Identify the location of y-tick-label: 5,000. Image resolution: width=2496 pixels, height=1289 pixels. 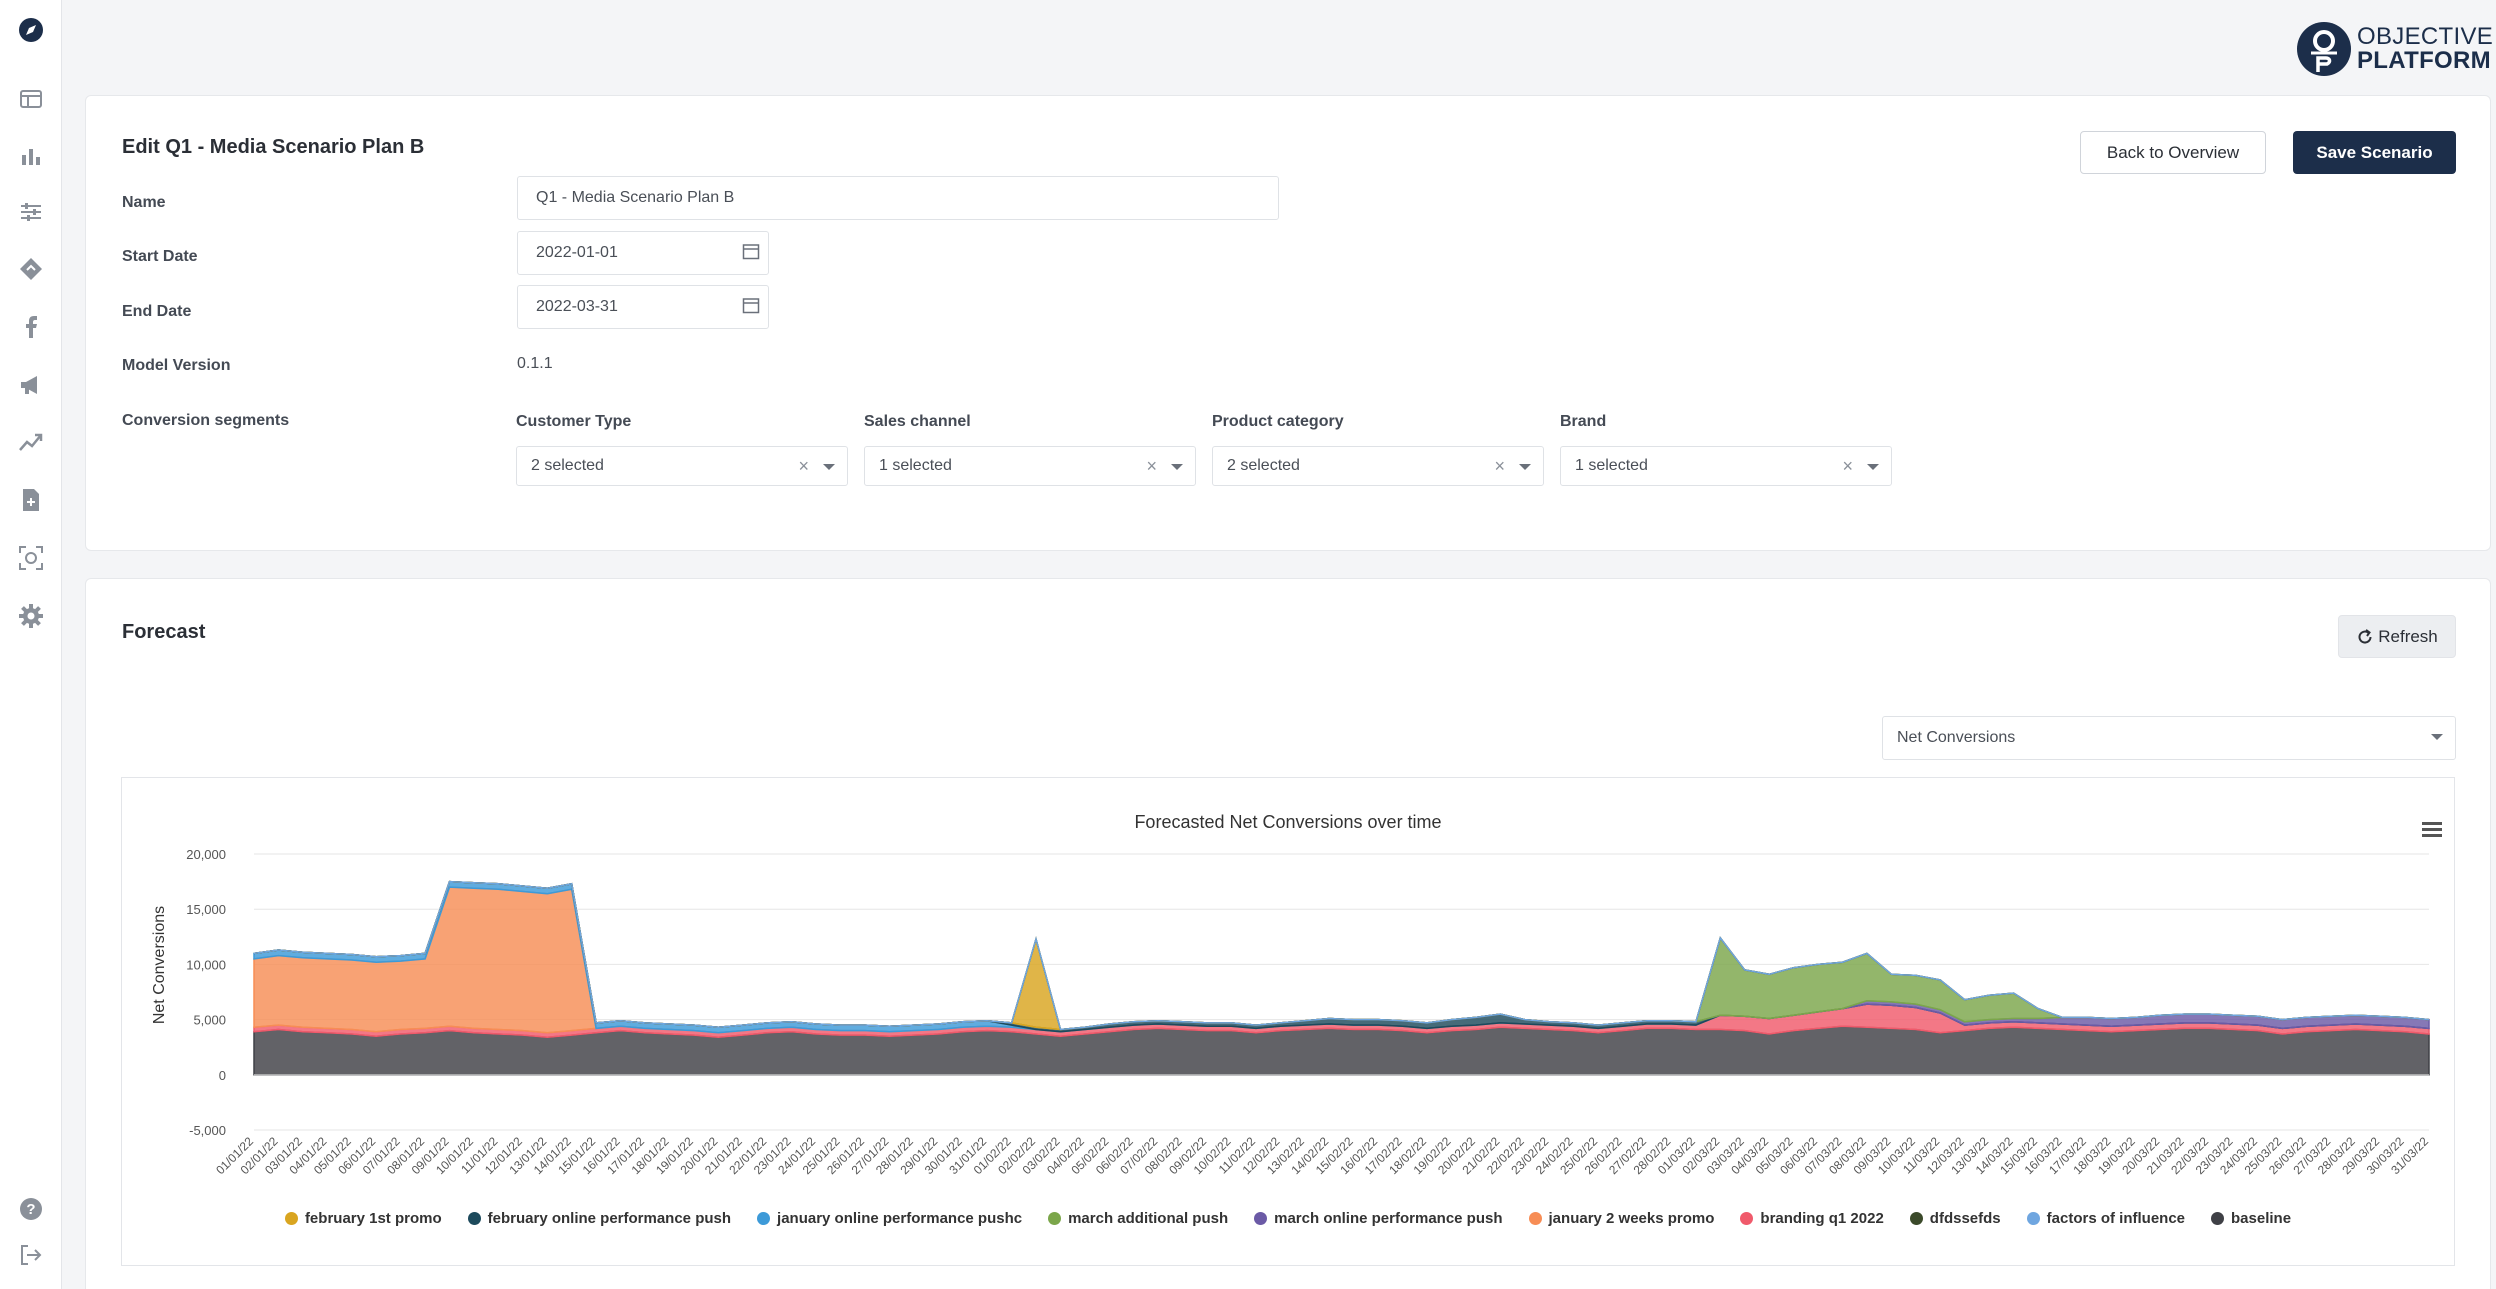
(209, 1020).